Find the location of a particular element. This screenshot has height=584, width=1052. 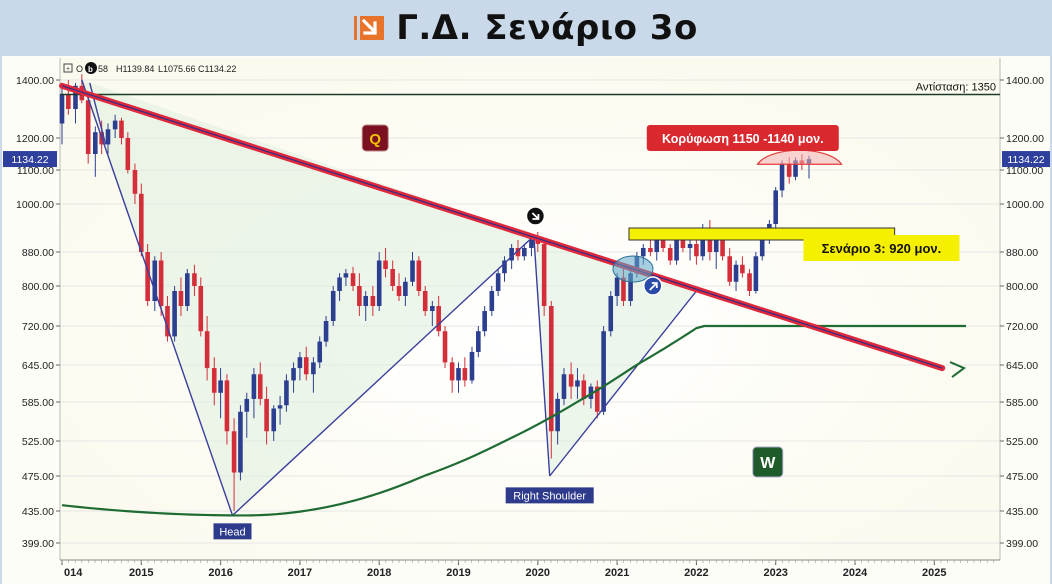

x-tick-label: 2022 is located at coordinates (696, 573).